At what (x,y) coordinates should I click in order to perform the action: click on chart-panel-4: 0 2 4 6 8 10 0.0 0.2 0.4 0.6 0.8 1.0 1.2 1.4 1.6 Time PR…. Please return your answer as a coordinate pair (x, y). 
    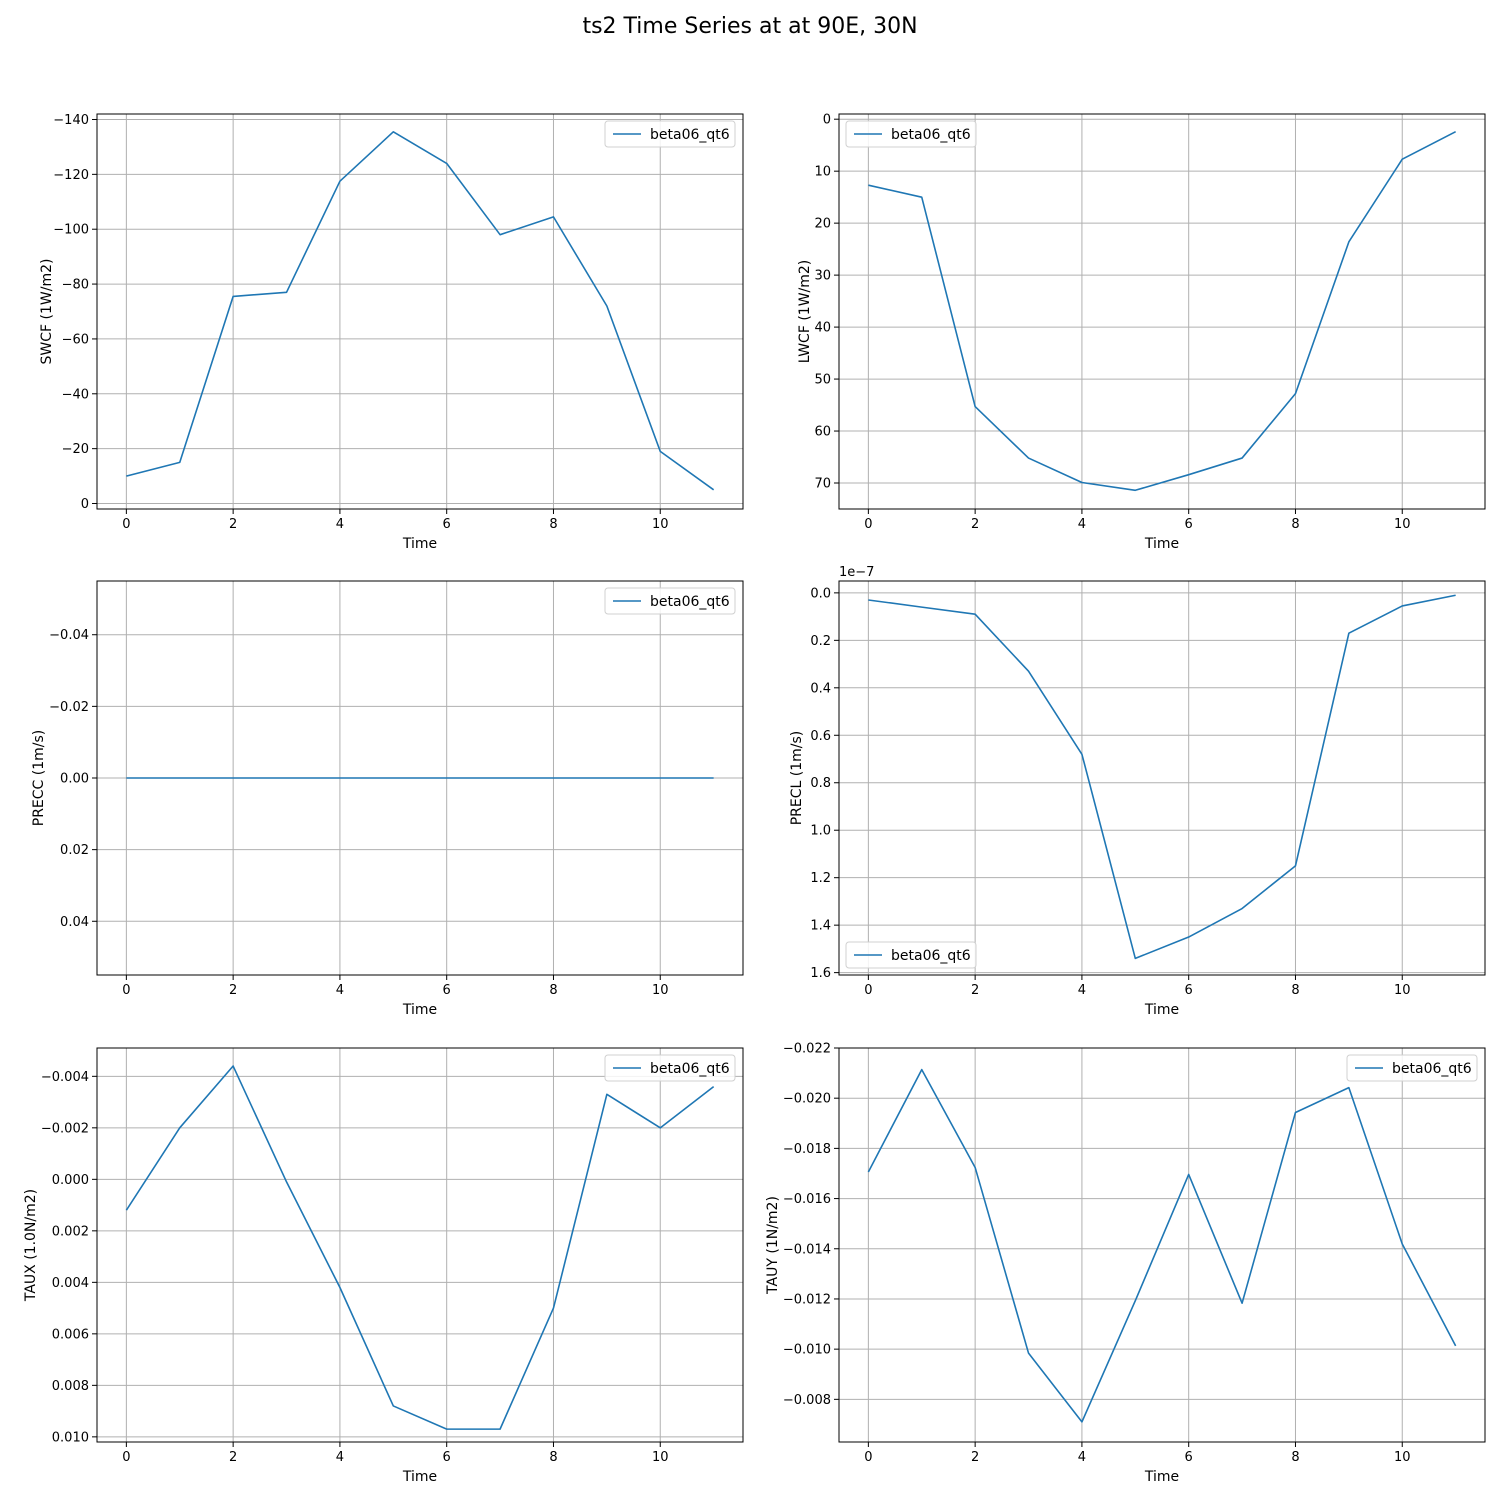
    Looking at the image, I should click on (1137, 791).